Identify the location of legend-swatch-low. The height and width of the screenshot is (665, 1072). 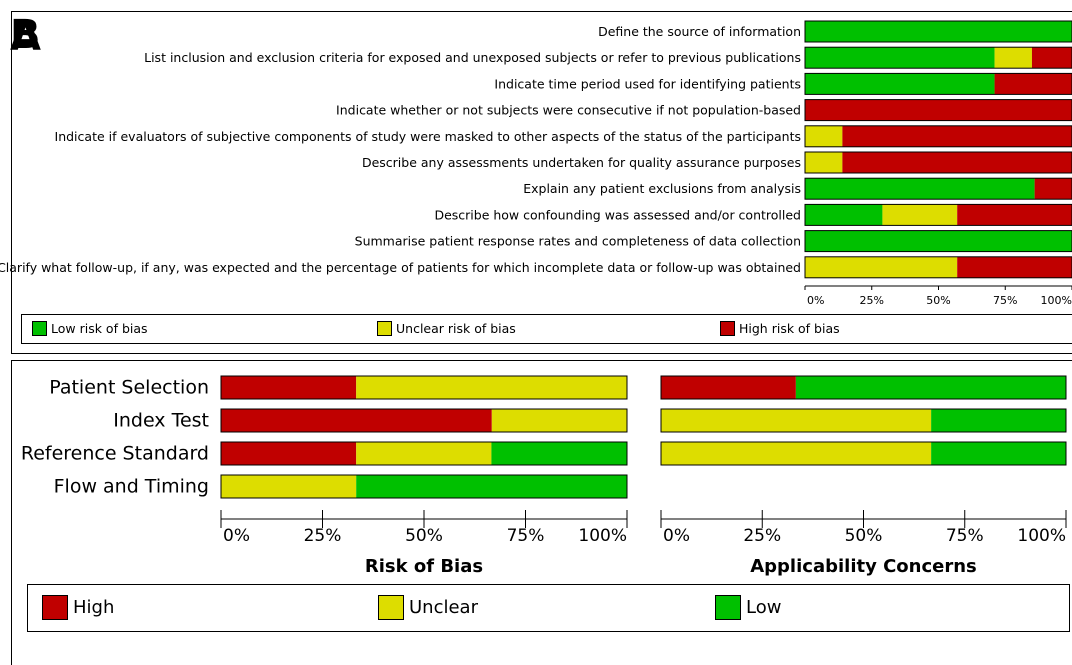
(728, 607).